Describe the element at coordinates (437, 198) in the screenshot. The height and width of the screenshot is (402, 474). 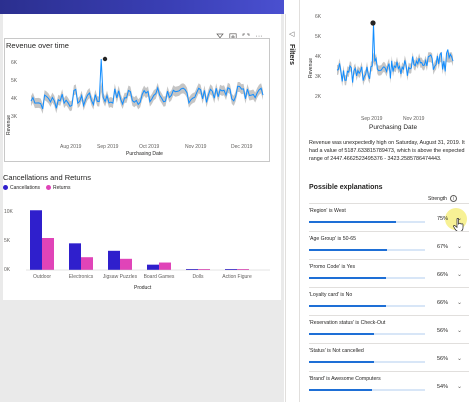
I see `strength-label: Strength` at that location.